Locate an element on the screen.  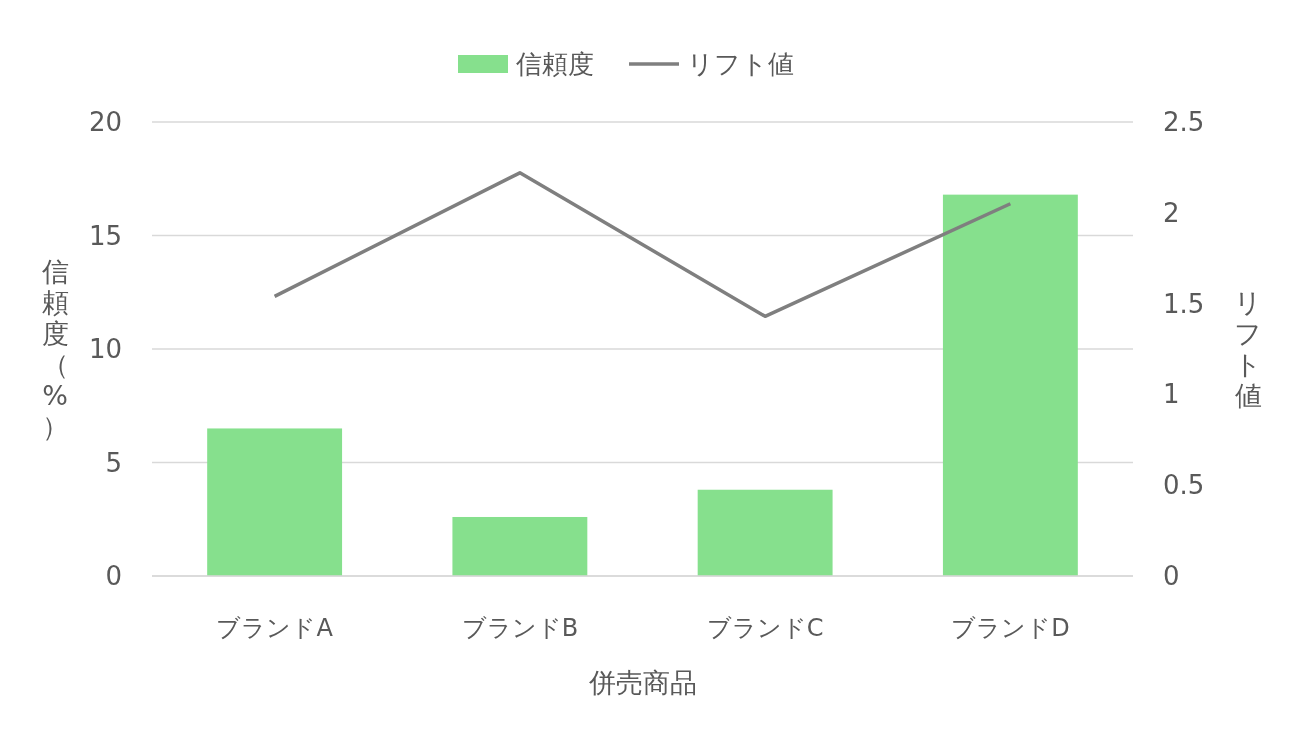
x-tick-label: ブランドA is located at coordinates (275, 628).